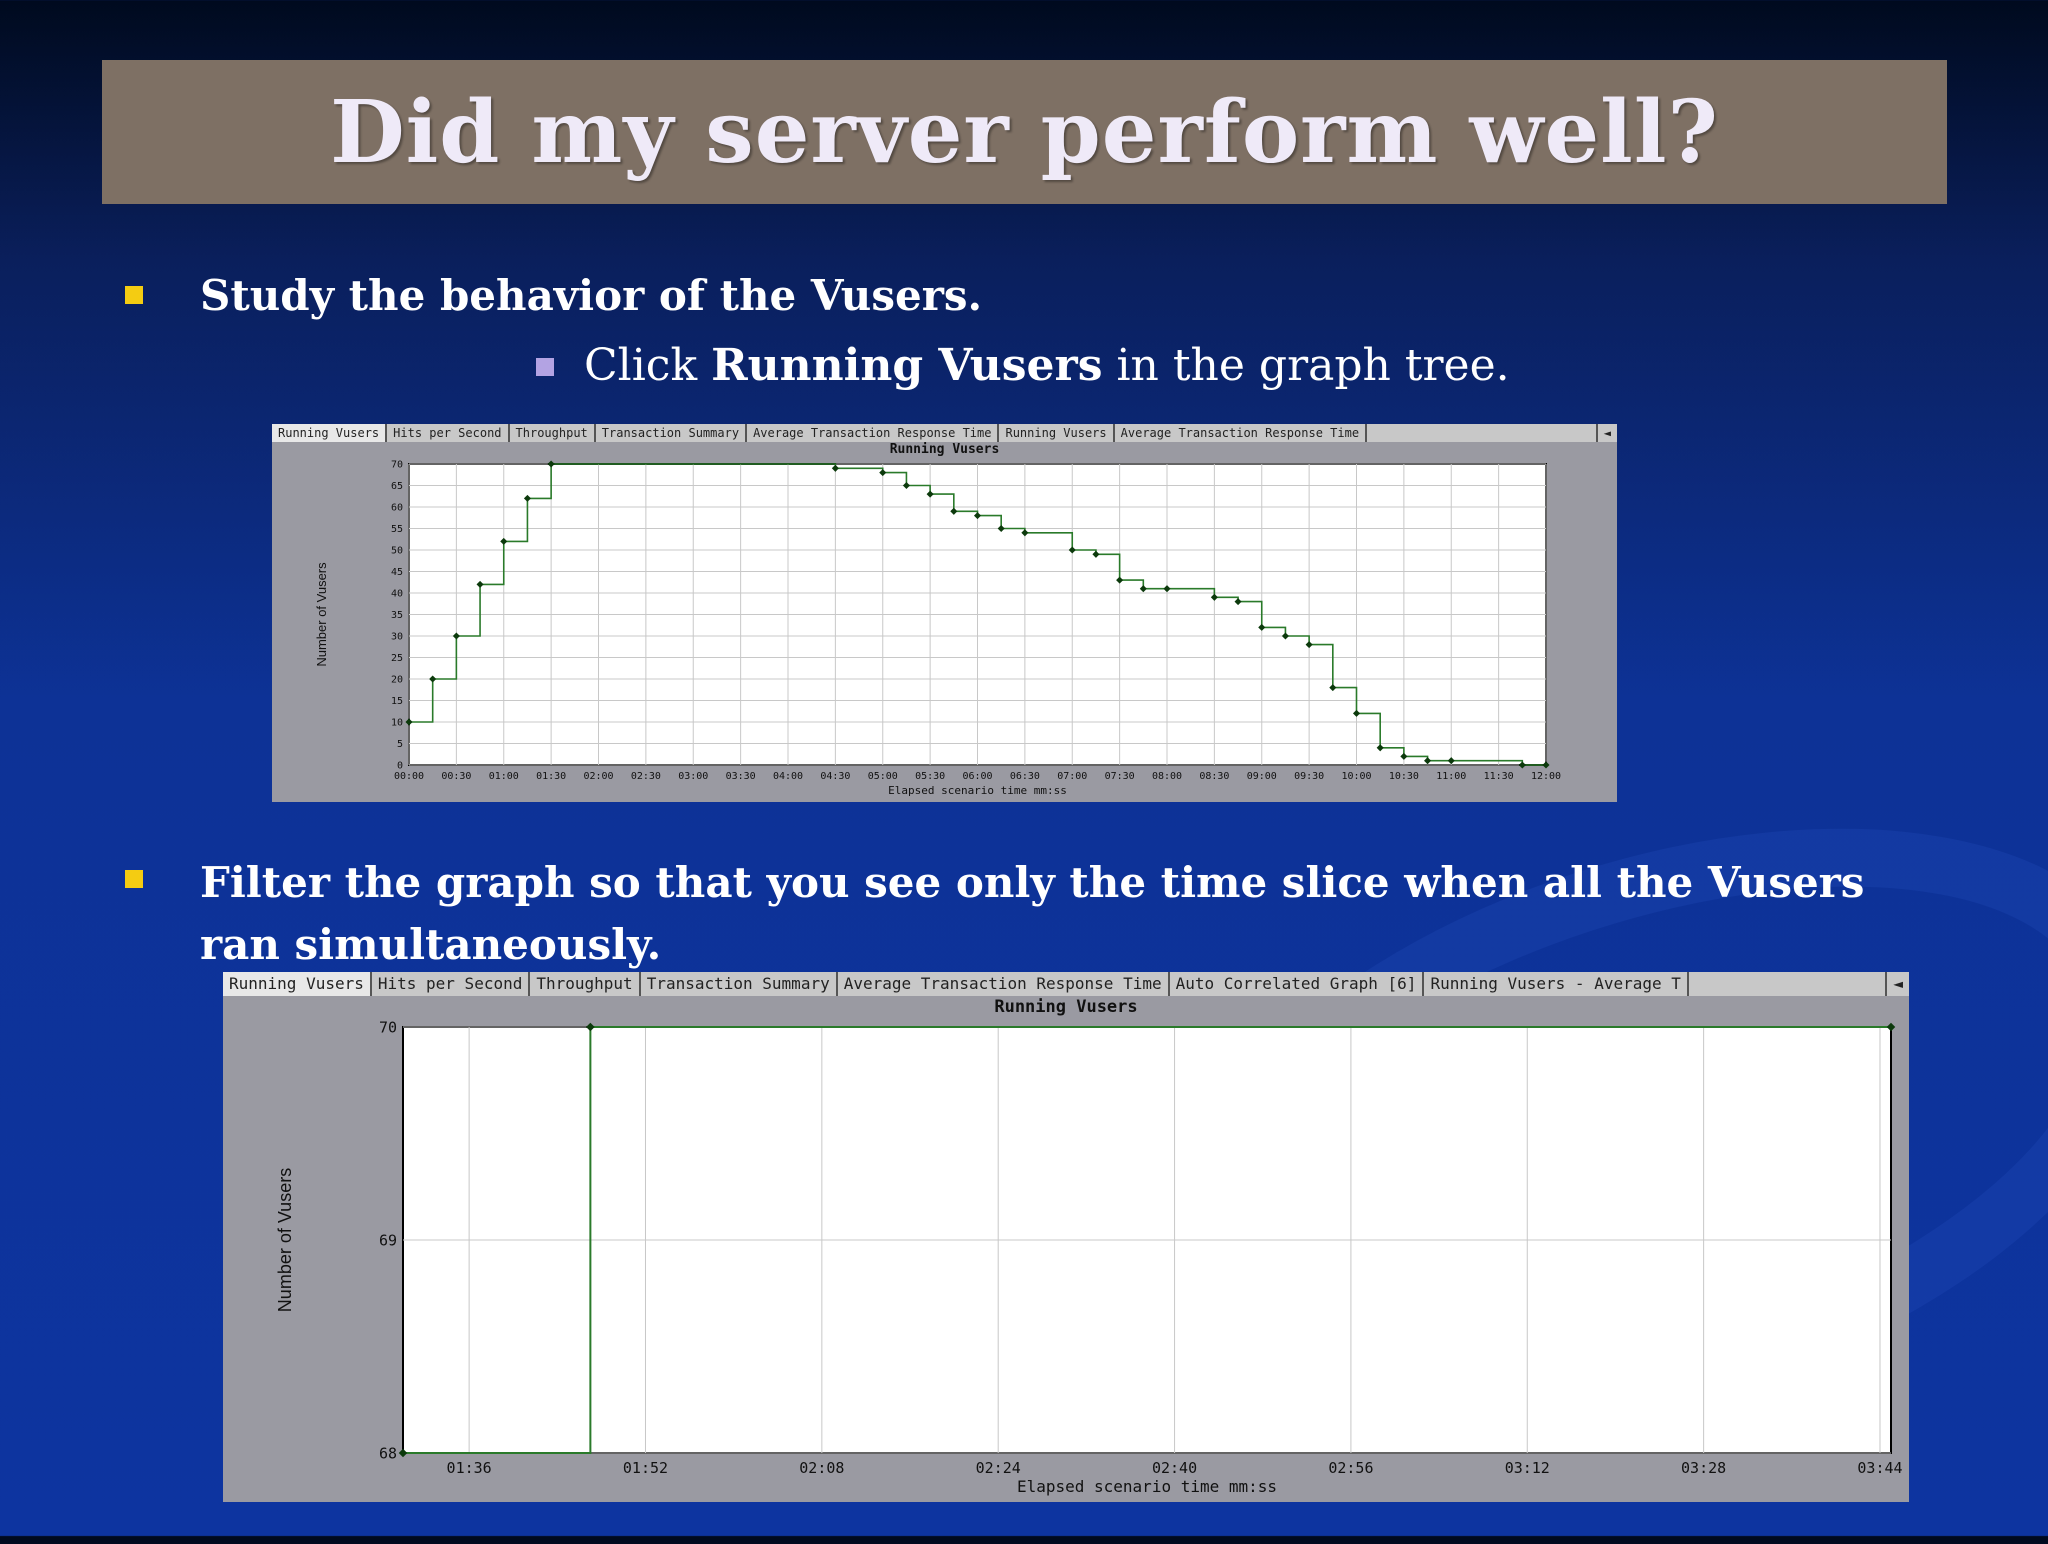 Image resolution: width=2048 pixels, height=1544 pixels. I want to click on x-tick-label: 11:00, so click(1451, 776).